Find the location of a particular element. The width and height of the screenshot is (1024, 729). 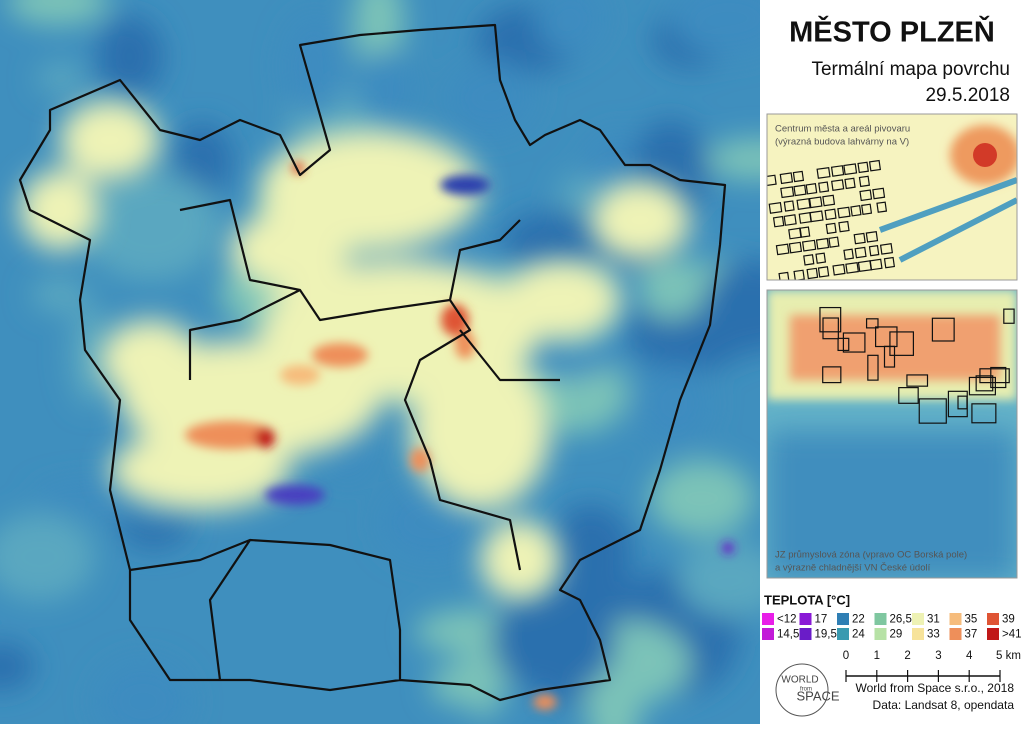

legend-label: <12 is located at coordinates (787, 620).